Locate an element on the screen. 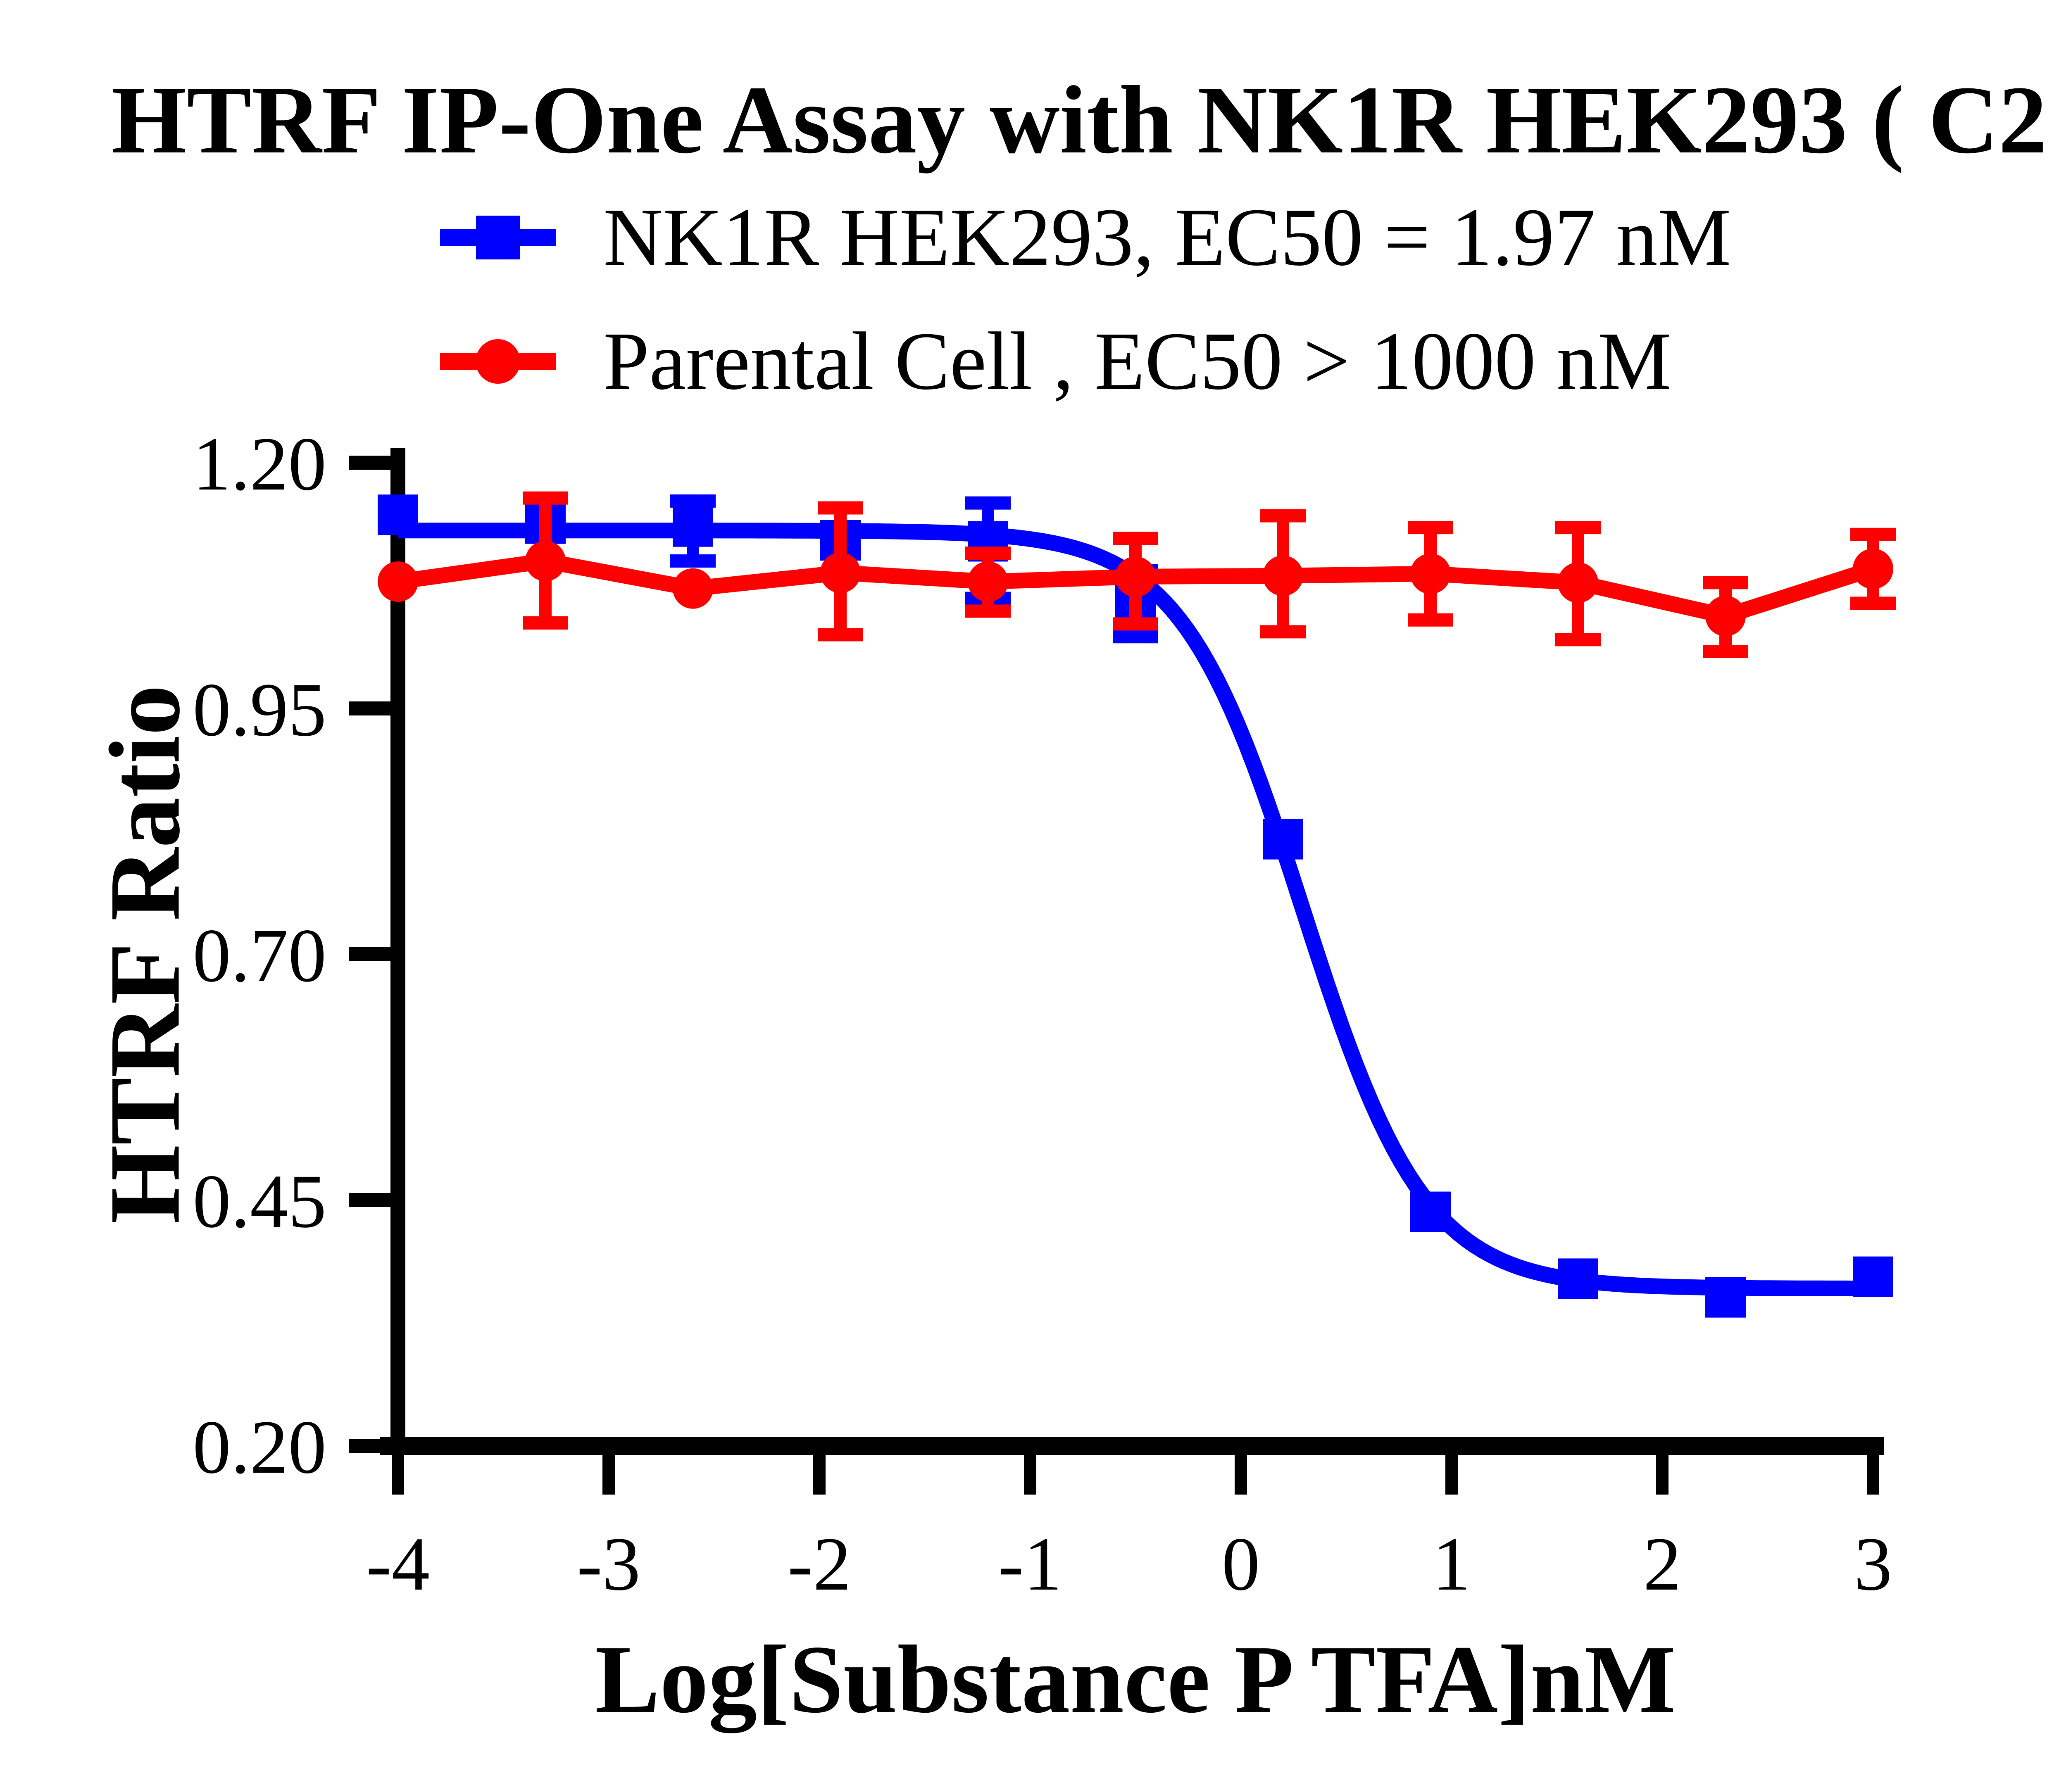 The width and height of the screenshot is (2066, 1792). legend-circle is located at coordinates (498, 361).